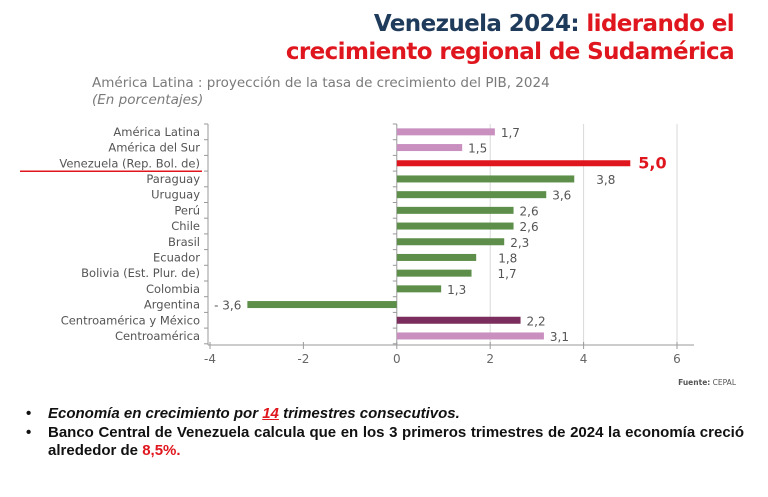 The image size is (768, 497). What do you see at coordinates (476, 24) in the screenshot?
I see `title-country-year: Venezuela 2024:` at bounding box center [476, 24].